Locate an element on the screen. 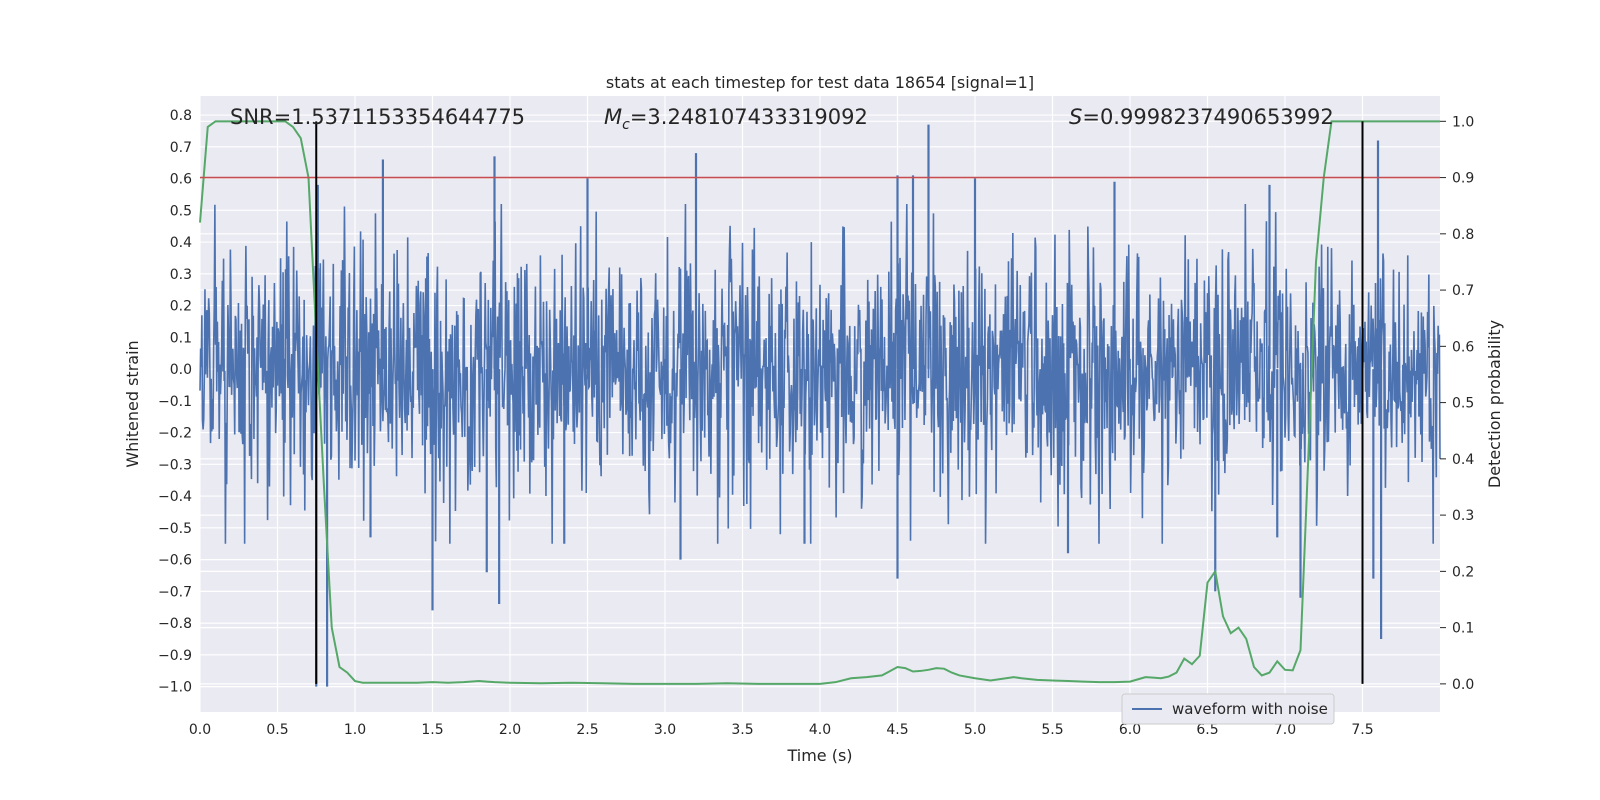 The image size is (1600, 800). y-left-tick-label: 0.1 is located at coordinates (181, 338).